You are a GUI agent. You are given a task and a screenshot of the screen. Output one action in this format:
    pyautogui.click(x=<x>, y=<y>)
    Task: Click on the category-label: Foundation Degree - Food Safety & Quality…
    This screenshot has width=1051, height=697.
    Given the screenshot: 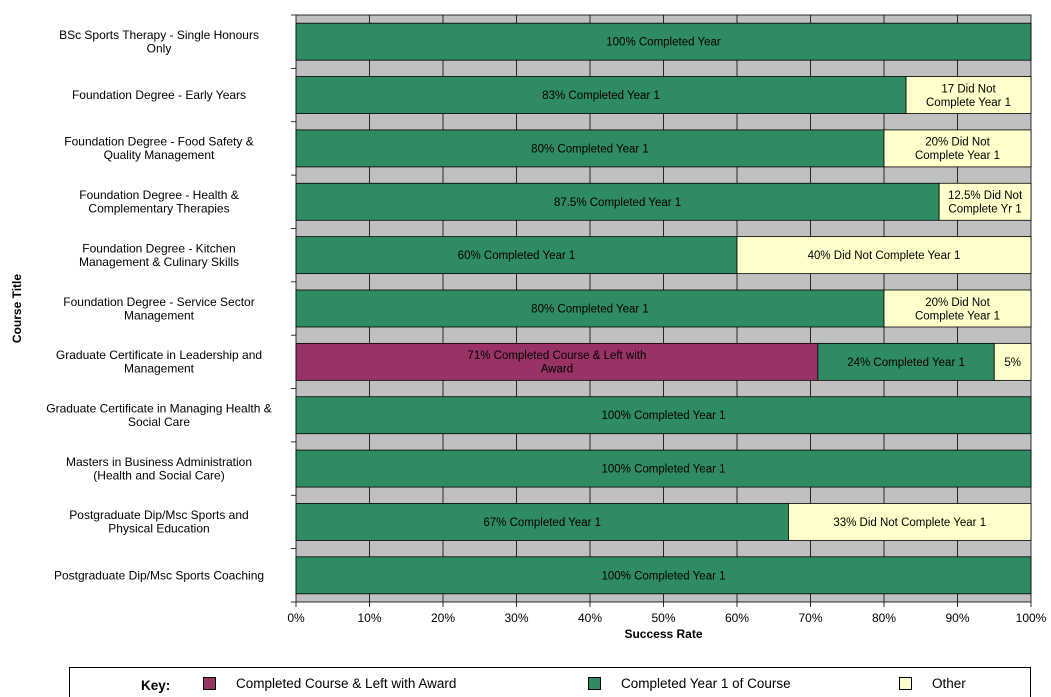 What is the action you would take?
    pyautogui.click(x=158, y=149)
    